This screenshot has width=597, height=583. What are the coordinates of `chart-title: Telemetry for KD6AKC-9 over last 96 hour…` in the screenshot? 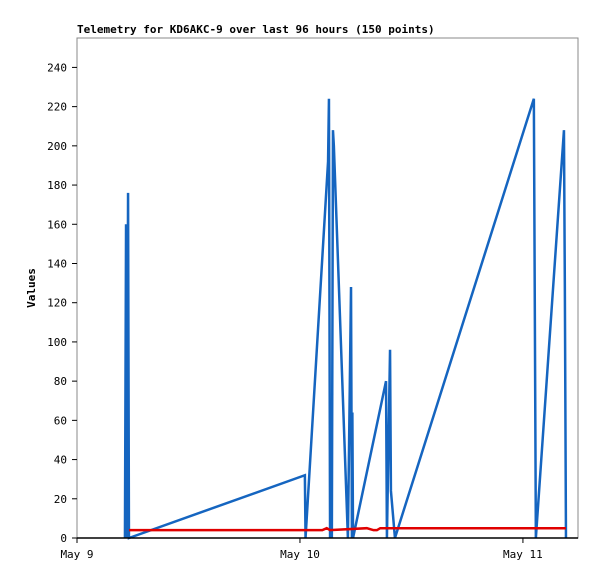 It's located at (256, 29).